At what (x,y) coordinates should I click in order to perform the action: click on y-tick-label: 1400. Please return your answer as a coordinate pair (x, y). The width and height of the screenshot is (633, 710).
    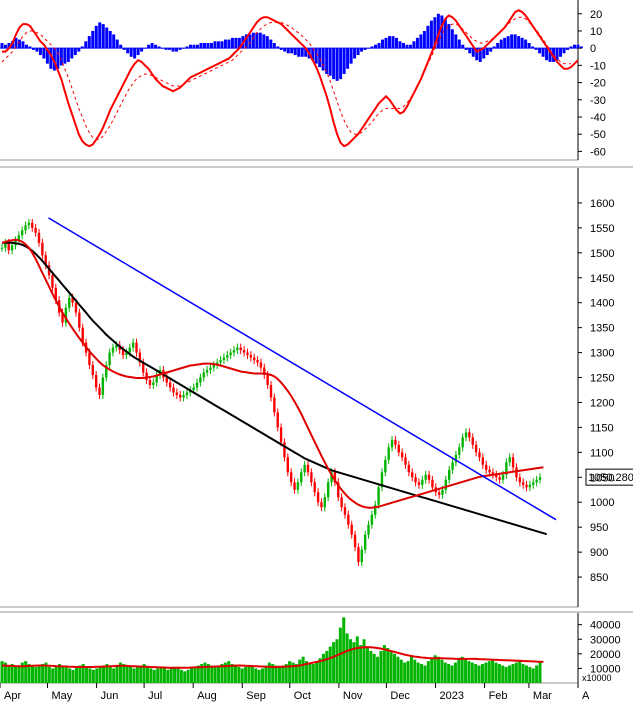
    Looking at the image, I should click on (602, 304).